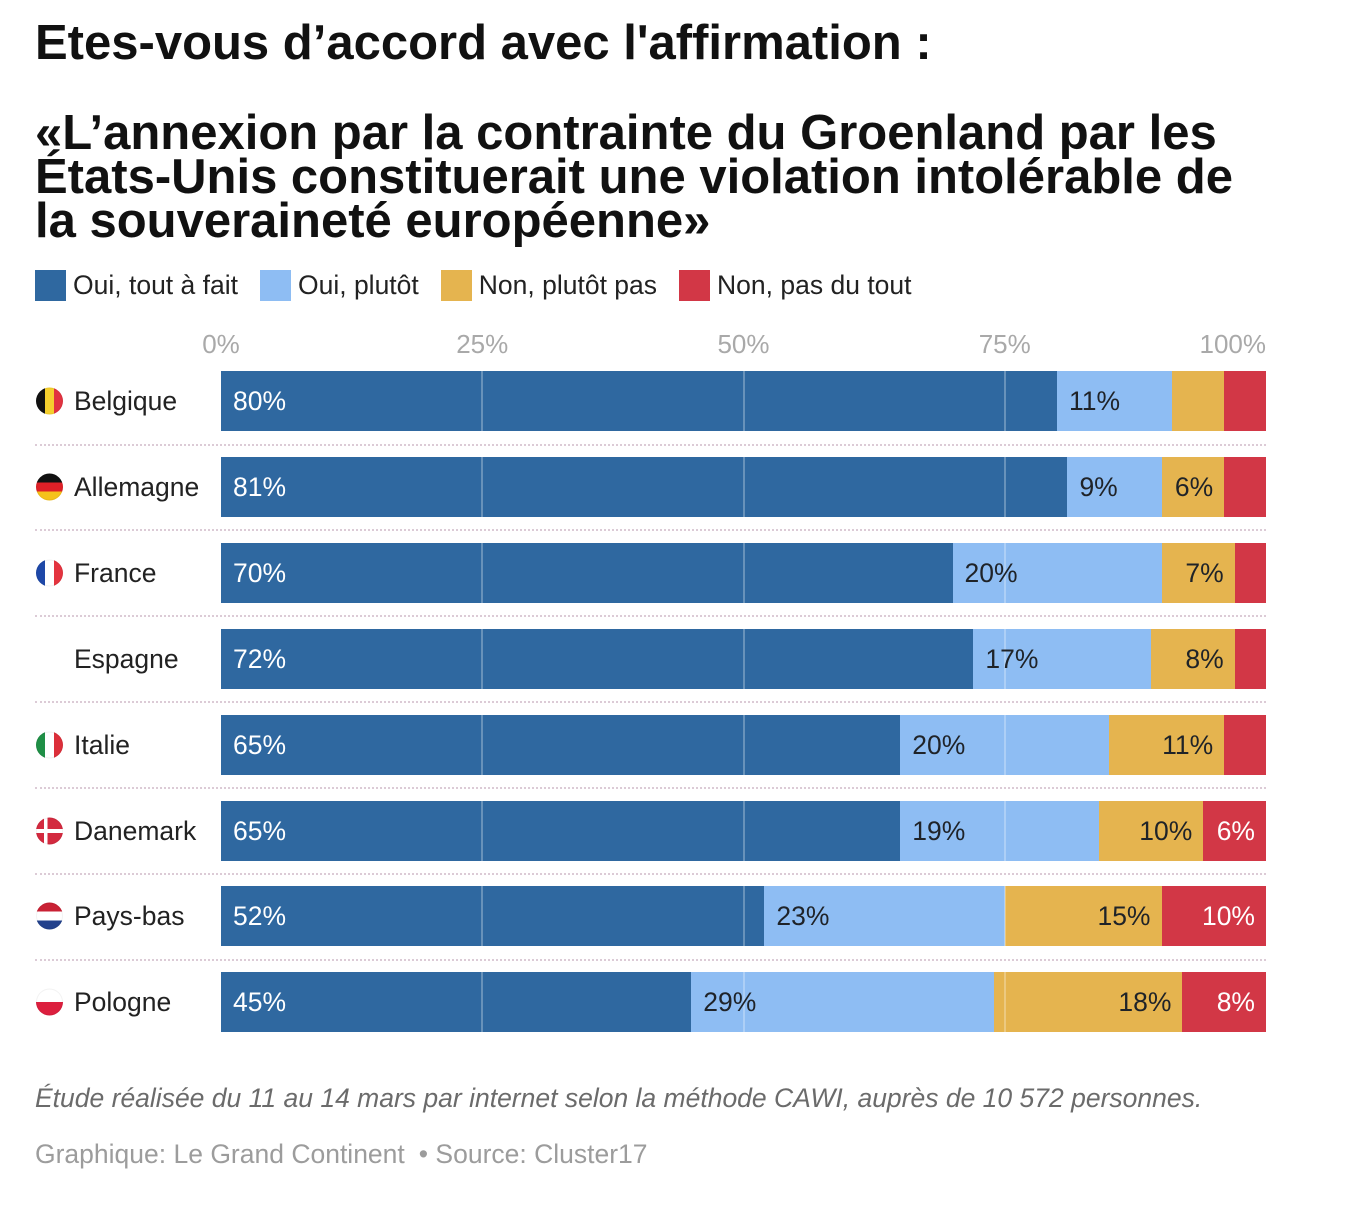  What do you see at coordinates (49, 916) in the screenshot?
I see `netherlands-flag-icon` at bounding box center [49, 916].